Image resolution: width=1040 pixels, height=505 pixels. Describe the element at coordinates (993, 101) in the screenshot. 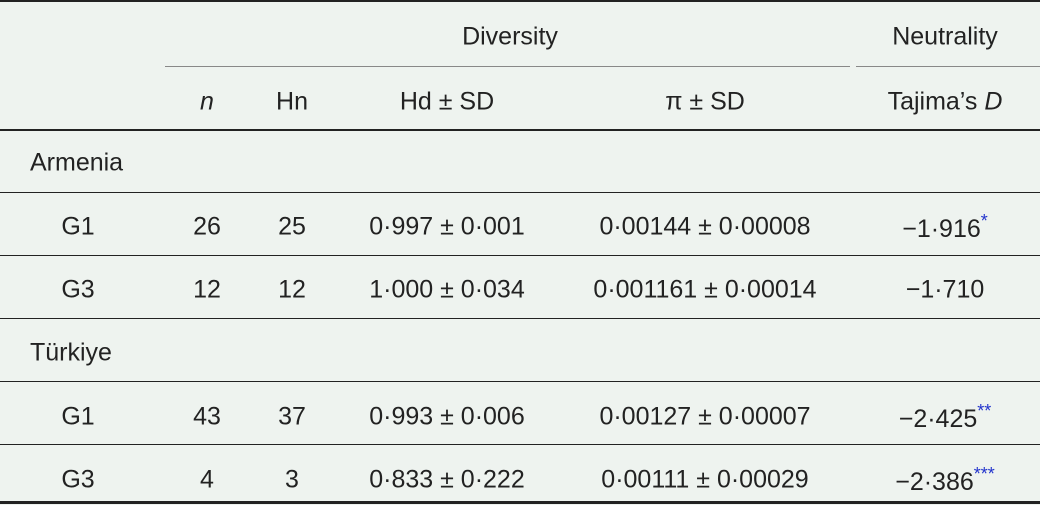

I see `column-header-italic: D` at that location.